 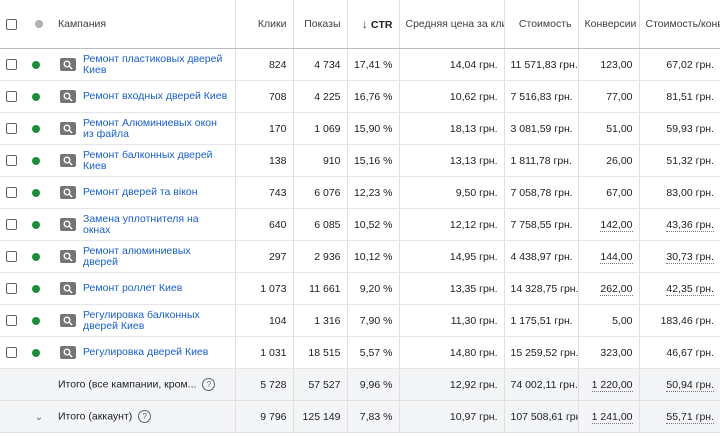 I want to click on campaign-name-link: Регулировка балконных дверей Киев, so click(x=141, y=320).